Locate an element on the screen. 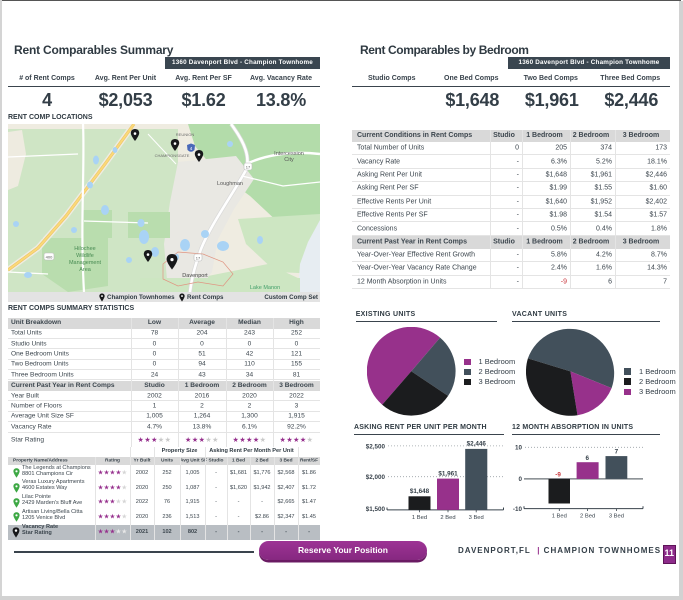  svg-text: $2,500 is located at coordinates (376, 446).